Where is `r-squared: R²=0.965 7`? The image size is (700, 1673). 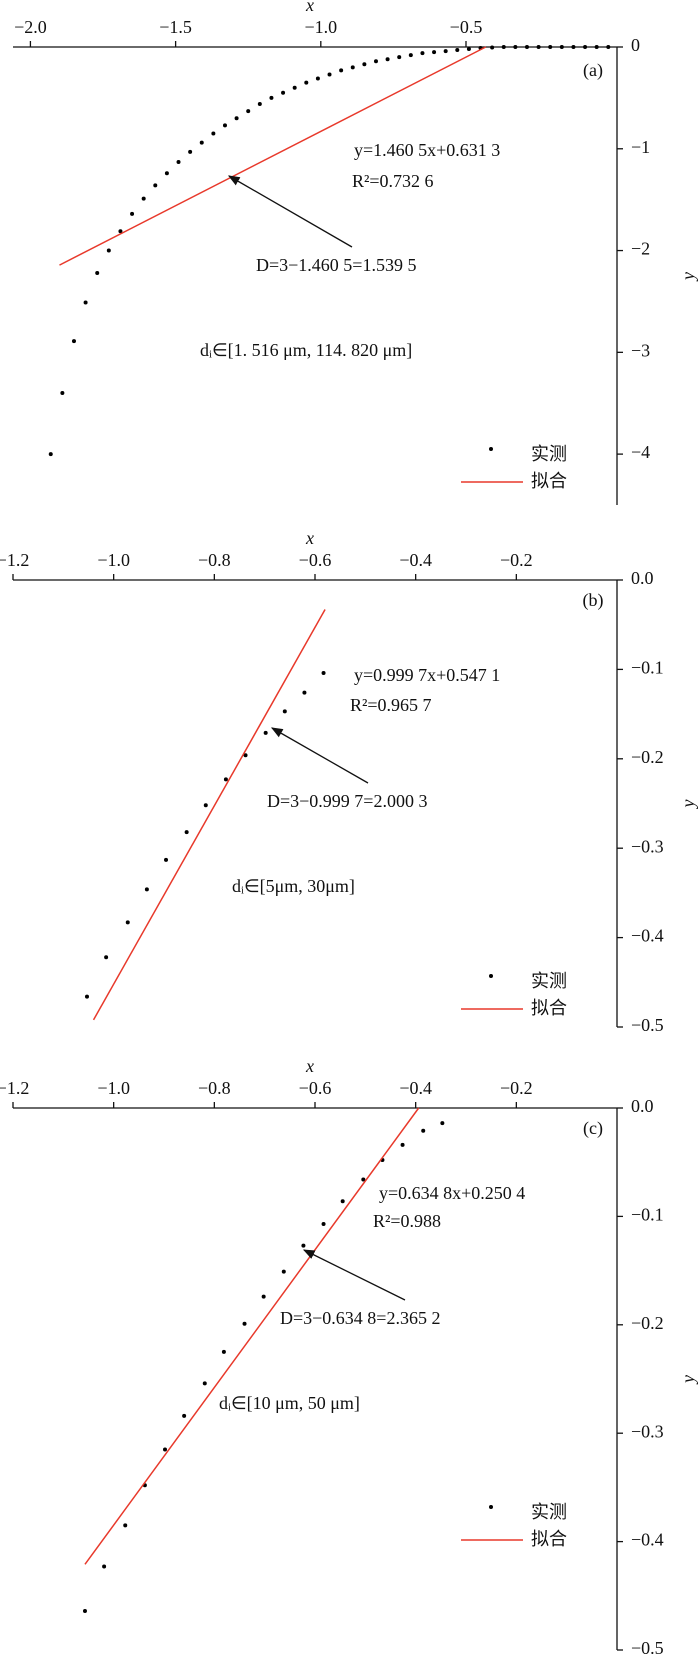
r-squared: R²=0.965 7 is located at coordinates (391, 705).